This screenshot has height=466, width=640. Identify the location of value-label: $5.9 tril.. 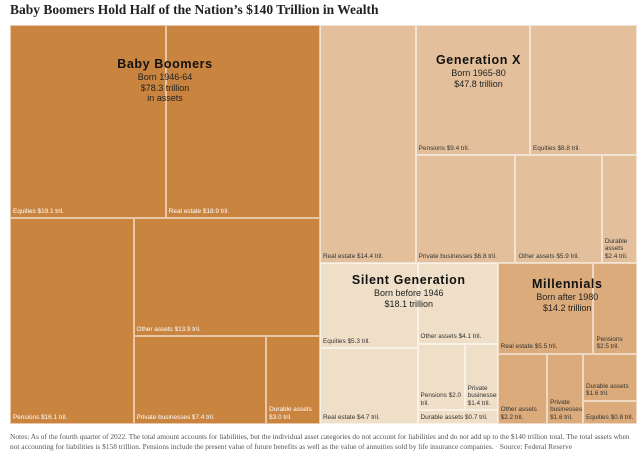
(568, 256).